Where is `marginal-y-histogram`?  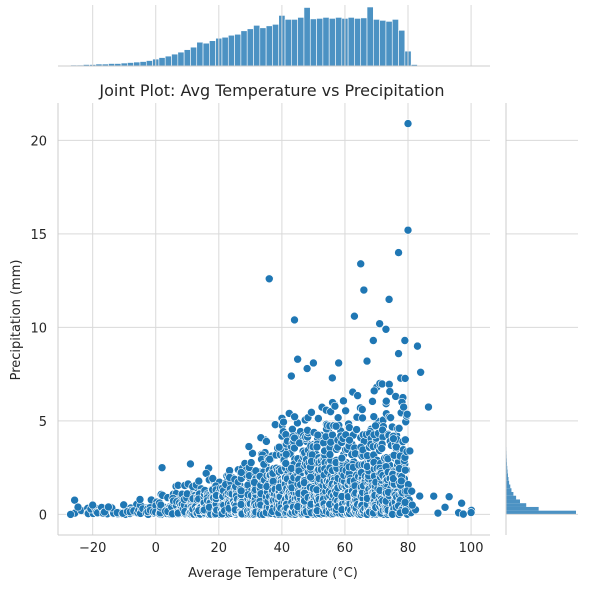 marginal-y-histogram is located at coordinates (541, 365).